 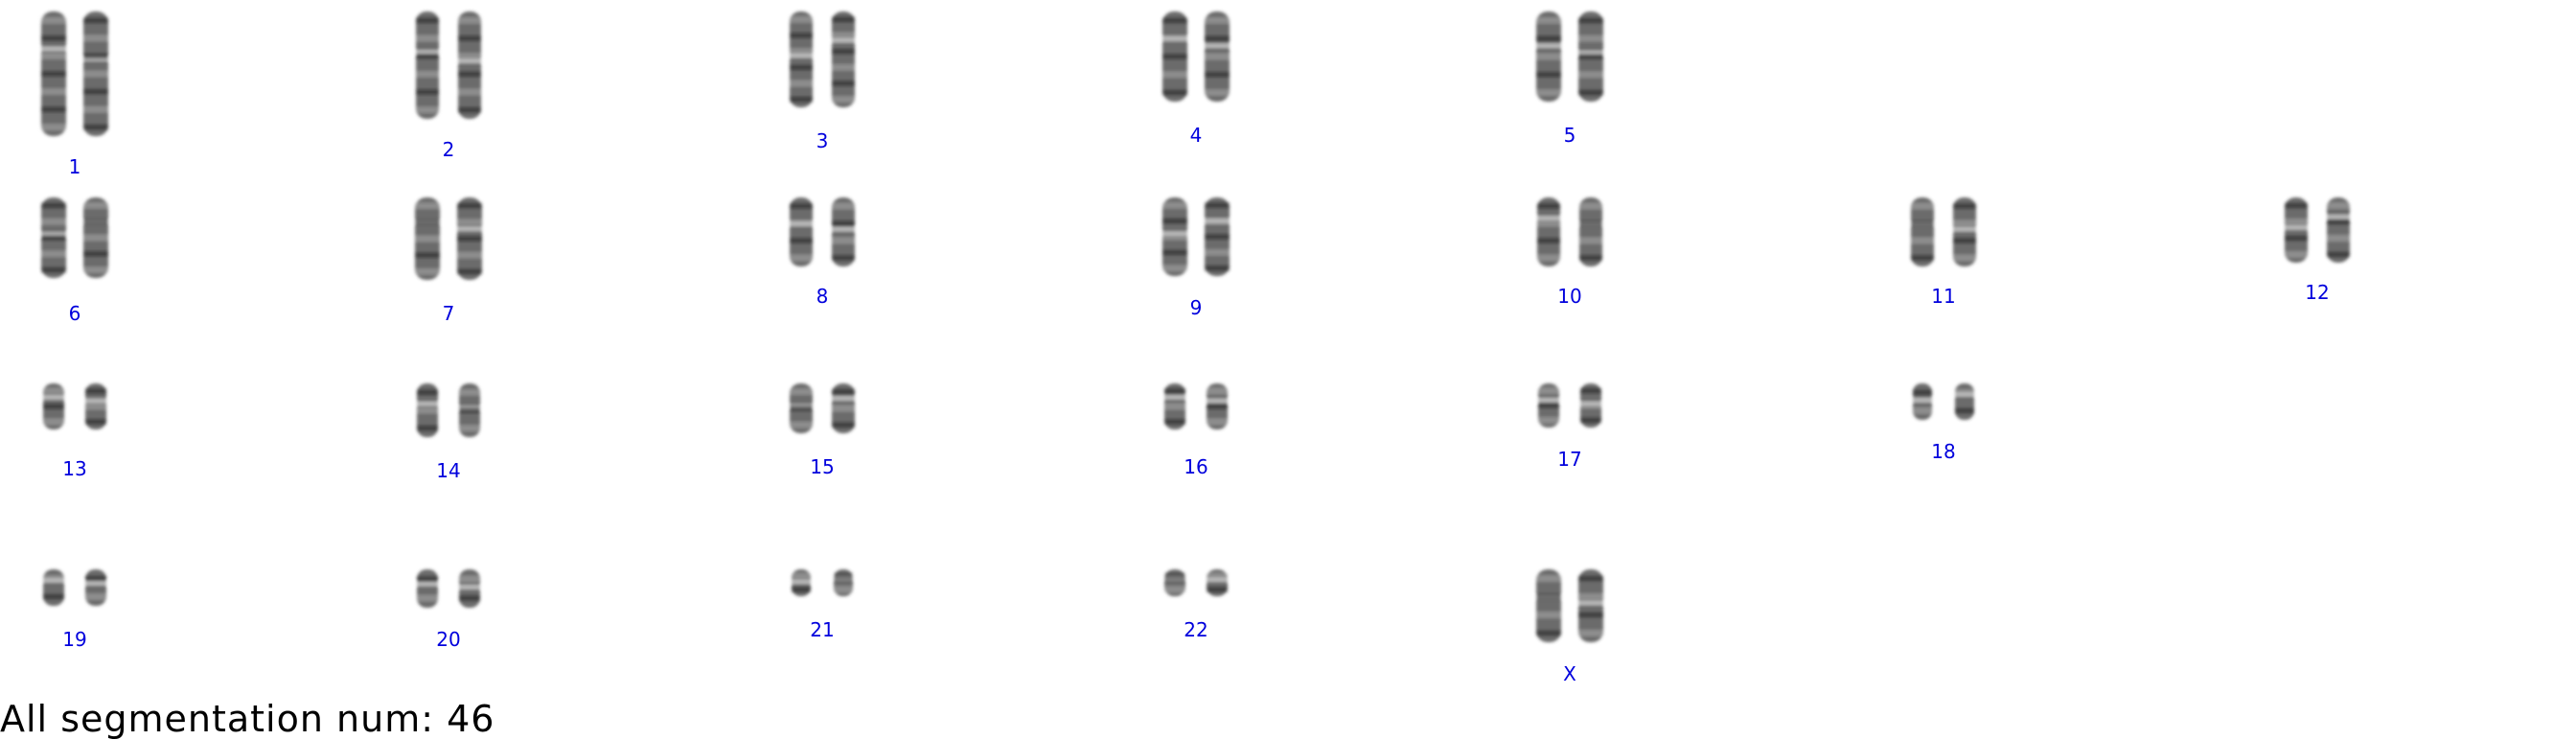 I want to click on pair-label-22: 22, so click(x=1196, y=629).